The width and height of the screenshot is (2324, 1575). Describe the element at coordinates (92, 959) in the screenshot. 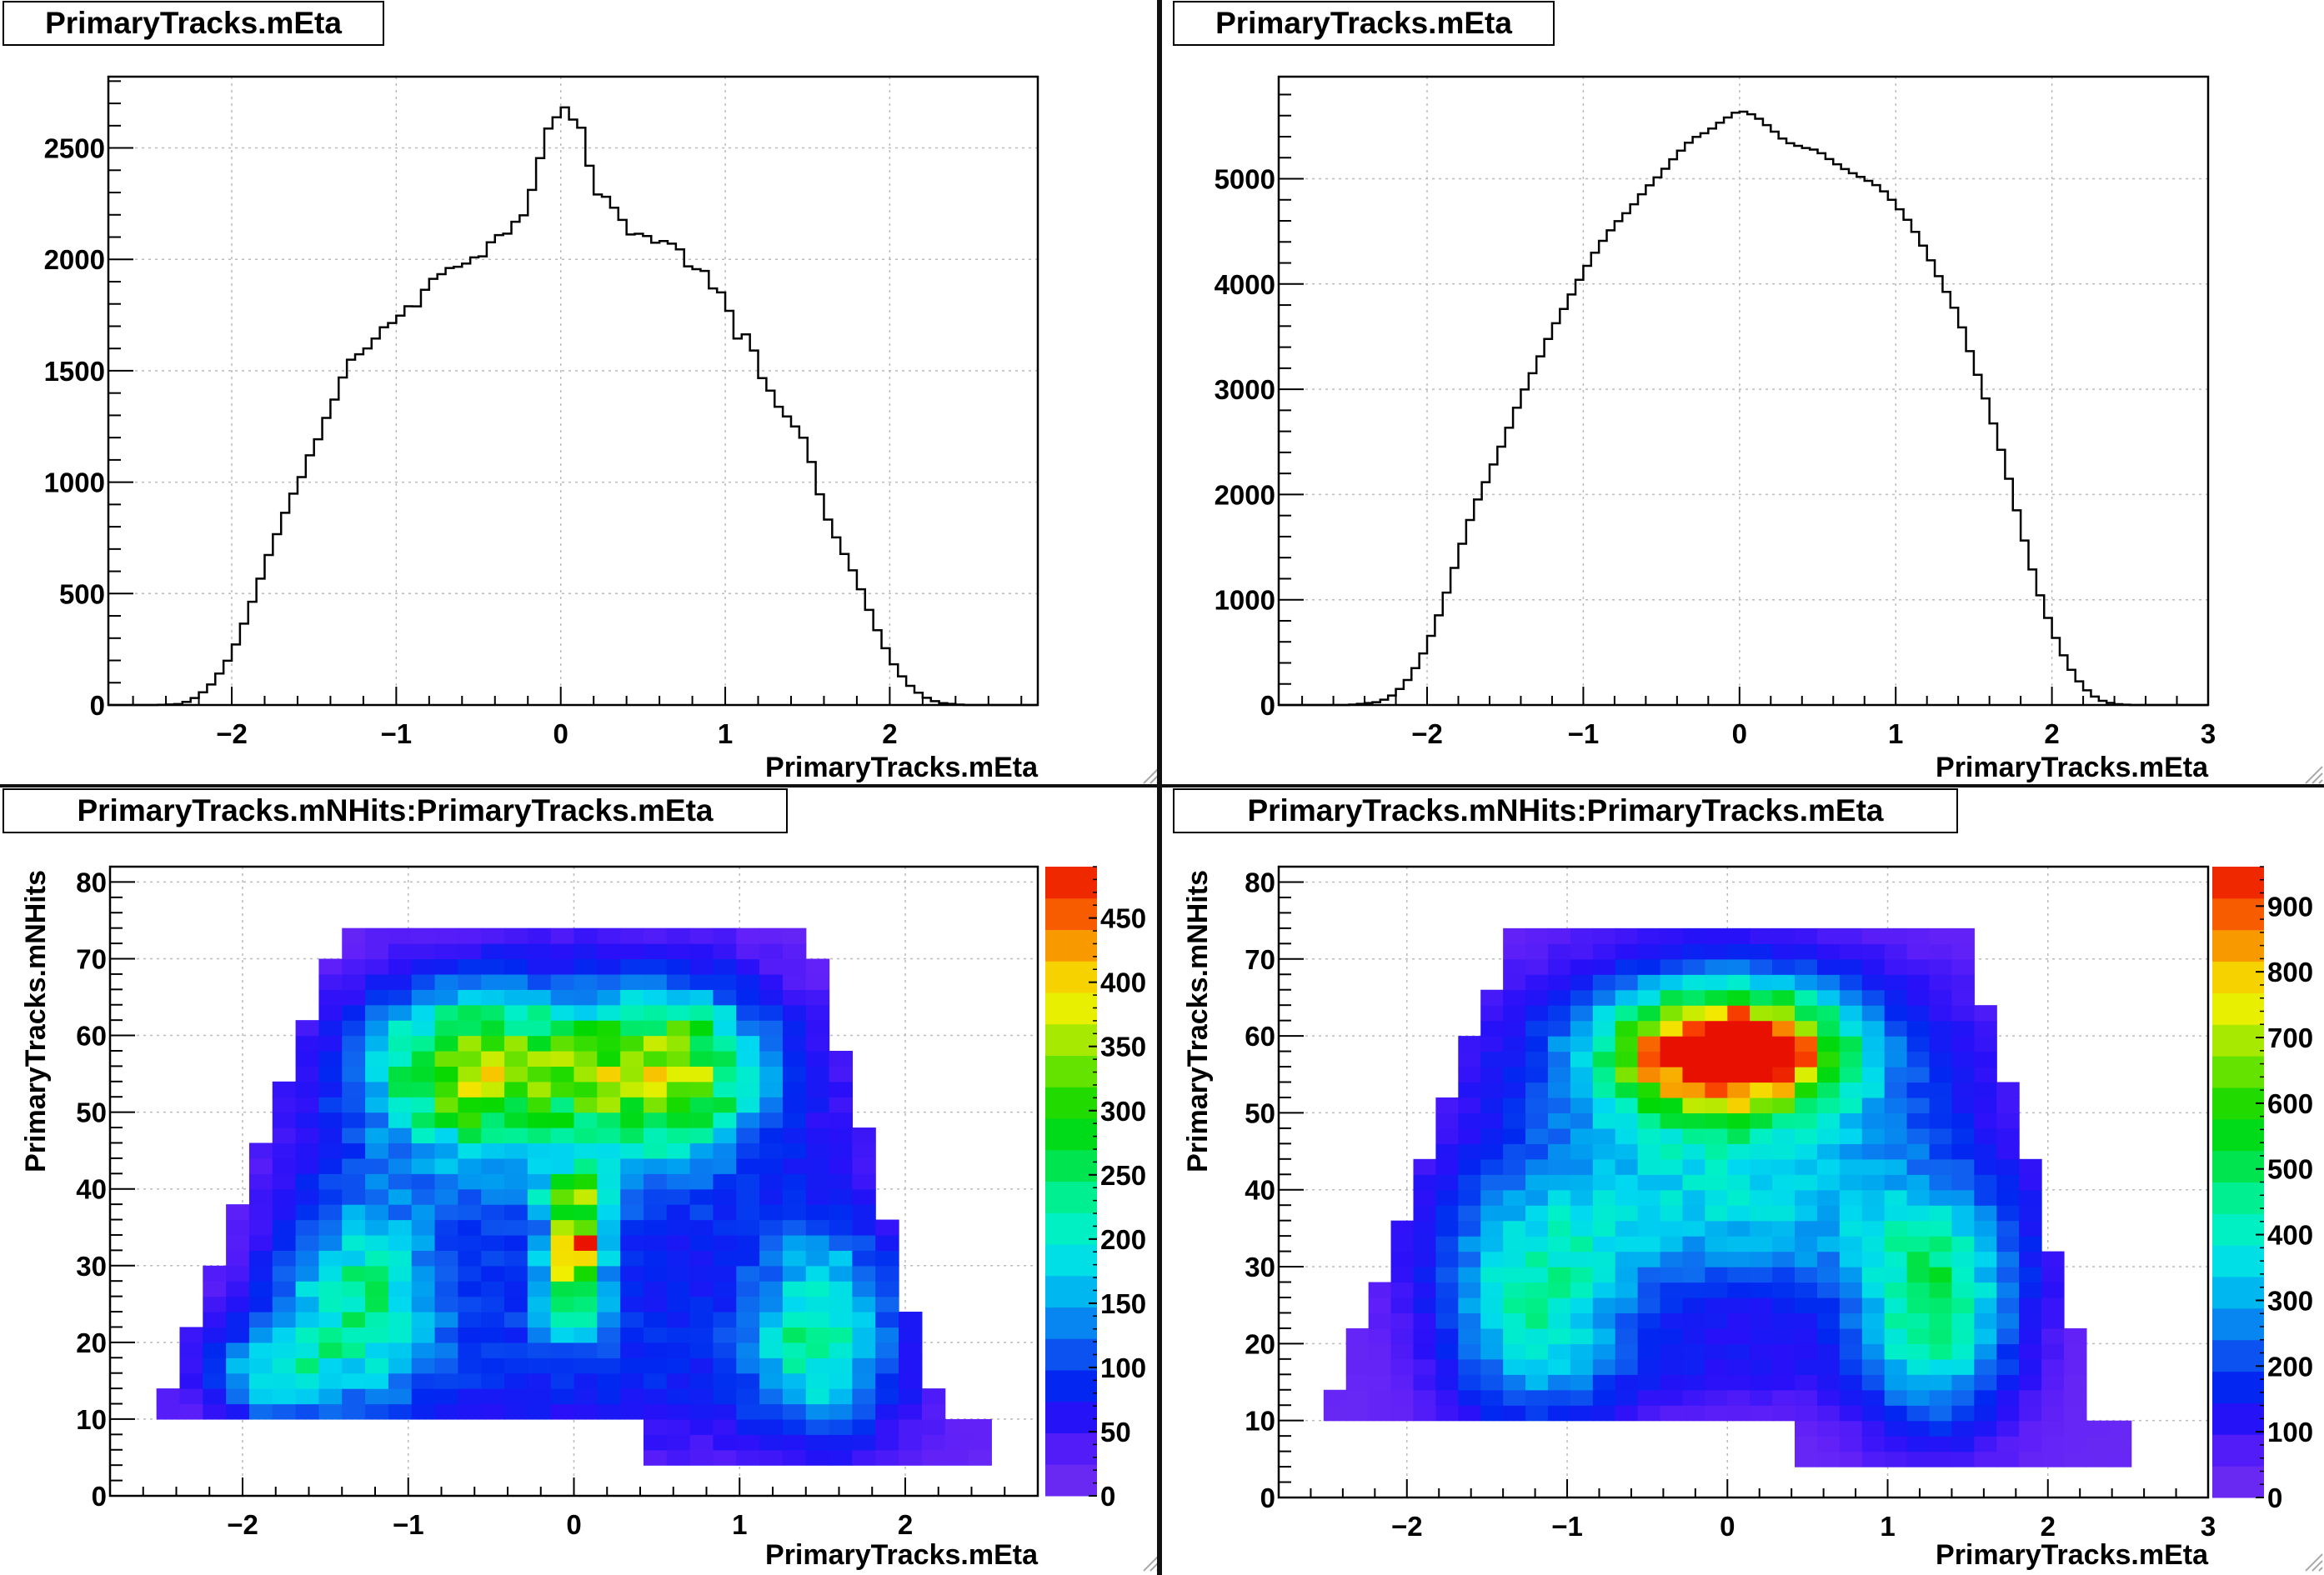

I see `y-tick-label: 70` at that location.